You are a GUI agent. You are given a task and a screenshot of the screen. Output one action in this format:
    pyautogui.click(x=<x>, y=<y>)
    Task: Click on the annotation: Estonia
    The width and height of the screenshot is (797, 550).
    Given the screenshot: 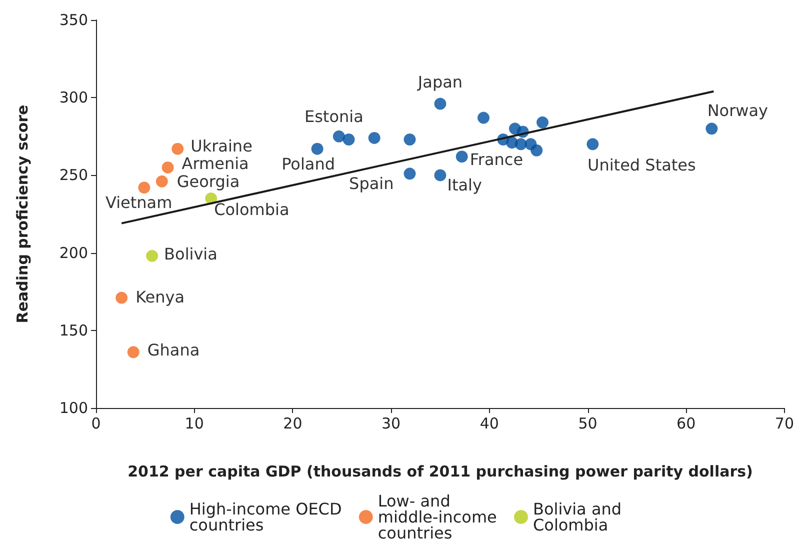 What is the action you would take?
    pyautogui.click(x=334, y=116)
    